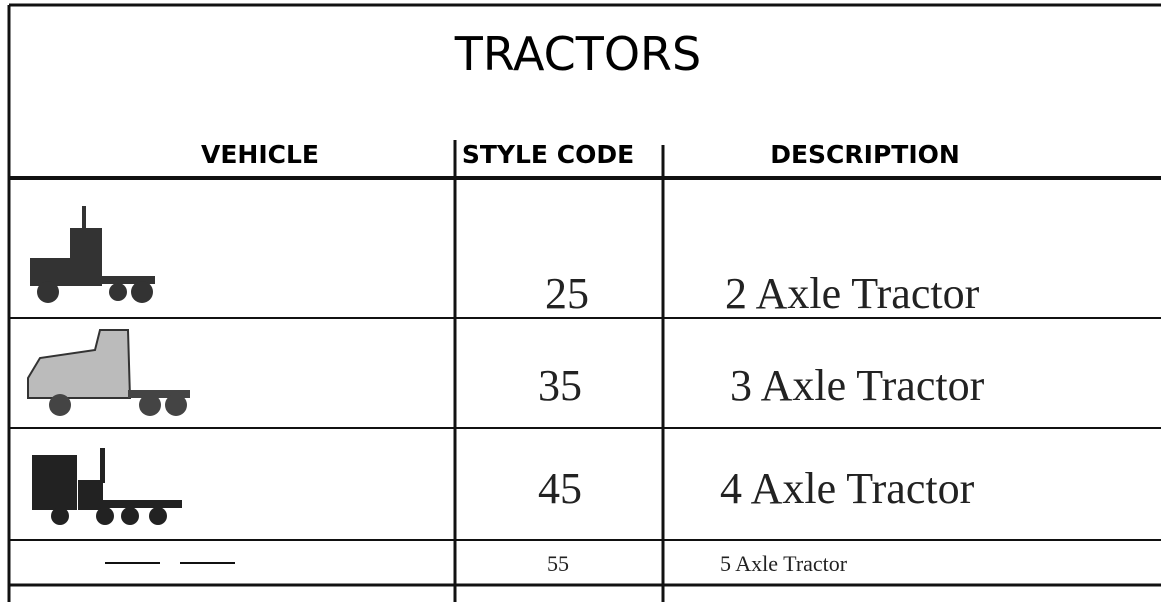 This screenshot has height=602, width=1161. Describe the element at coordinates (577, 54) in the screenshot. I see `title: TRACTORS` at that location.